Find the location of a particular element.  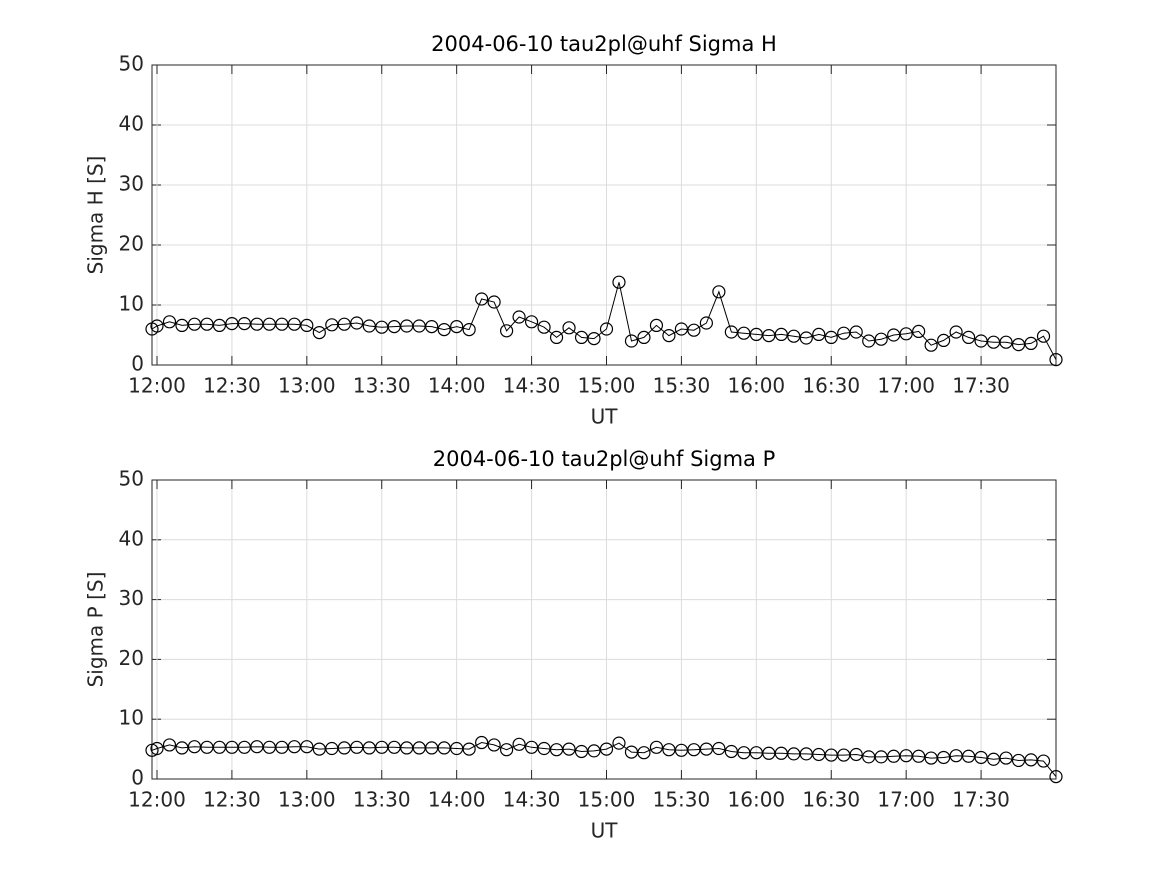

x-tick-label: 14:30 is located at coordinates (532, 800).